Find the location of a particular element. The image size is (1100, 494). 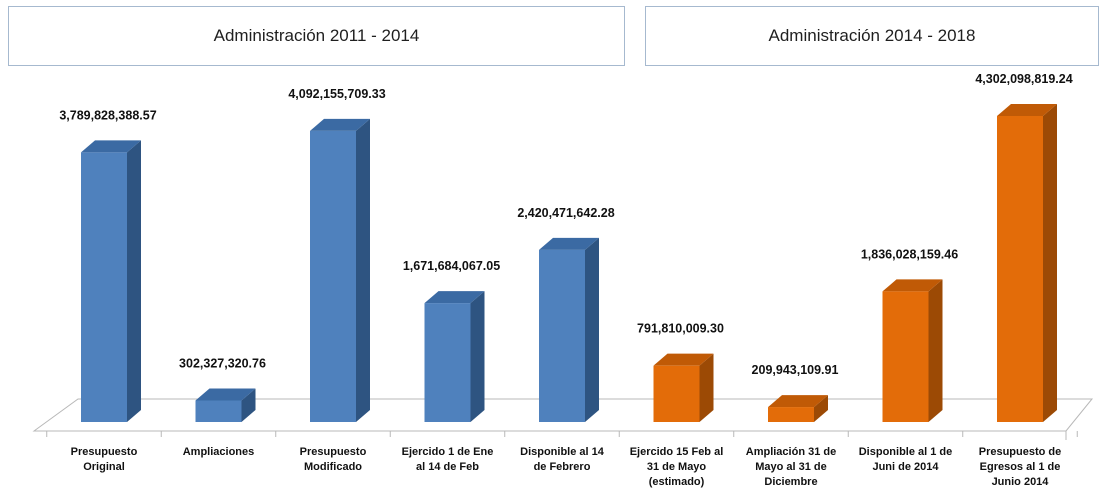

header-title-left: Administración 2011 - 2014 is located at coordinates (316, 35).